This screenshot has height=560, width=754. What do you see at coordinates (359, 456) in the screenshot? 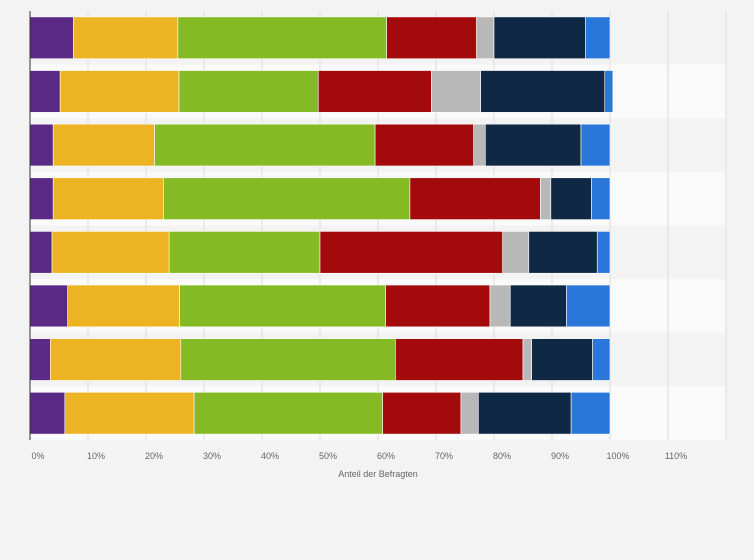
I see `x-axis-ticks: 0% 10% 20% 30% 40% 50% 60% 70% 80% 90% 100% 110%` at bounding box center [359, 456].